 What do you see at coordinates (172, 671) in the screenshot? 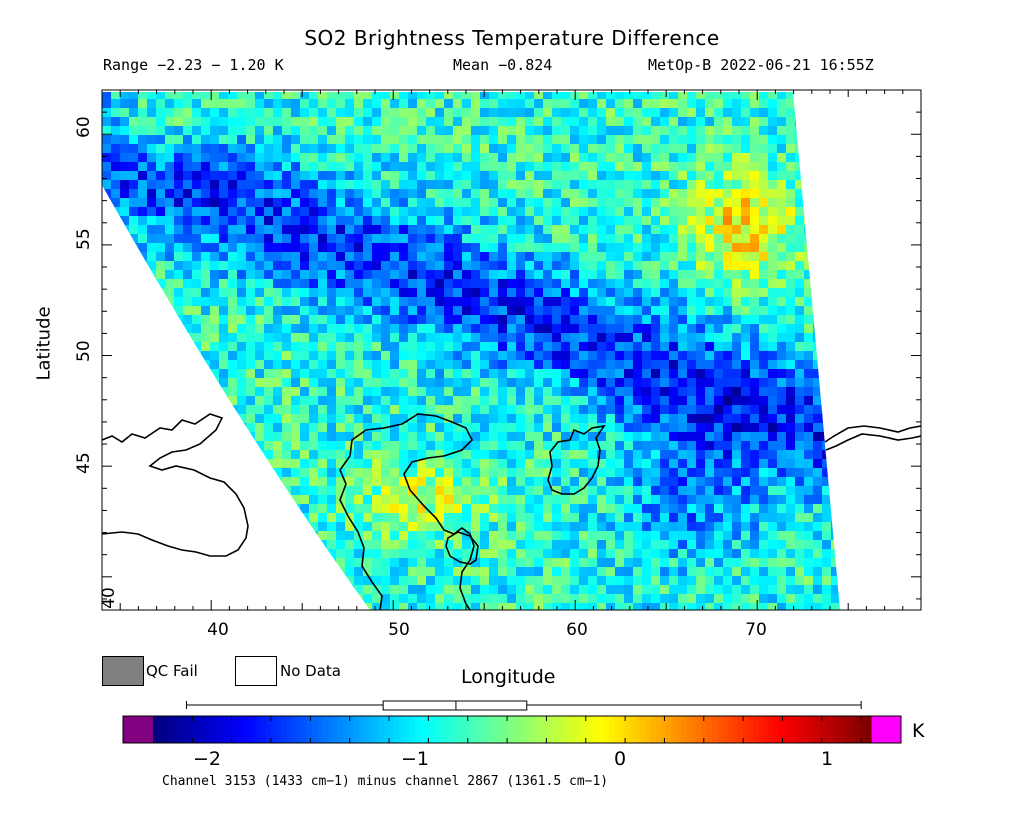
I see `qc-fail-label: QC Fail` at bounding box center [172, 671].